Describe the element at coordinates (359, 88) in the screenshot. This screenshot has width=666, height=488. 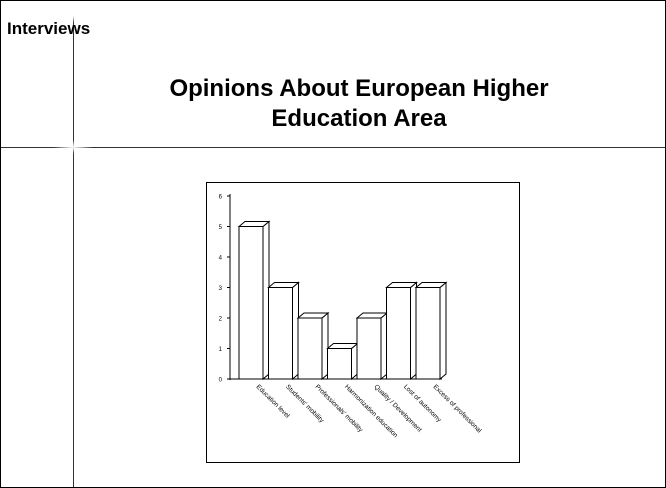
I see `title-line-1: Opinions About European Higher` at that location.